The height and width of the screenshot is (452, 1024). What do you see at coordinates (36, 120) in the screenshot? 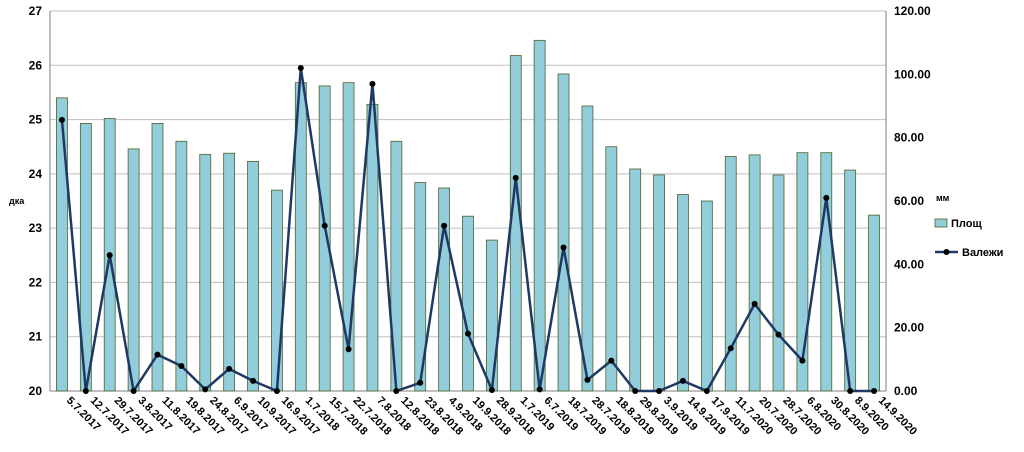
I see `left-tick-label: 25` at bounding box center [36, 120].